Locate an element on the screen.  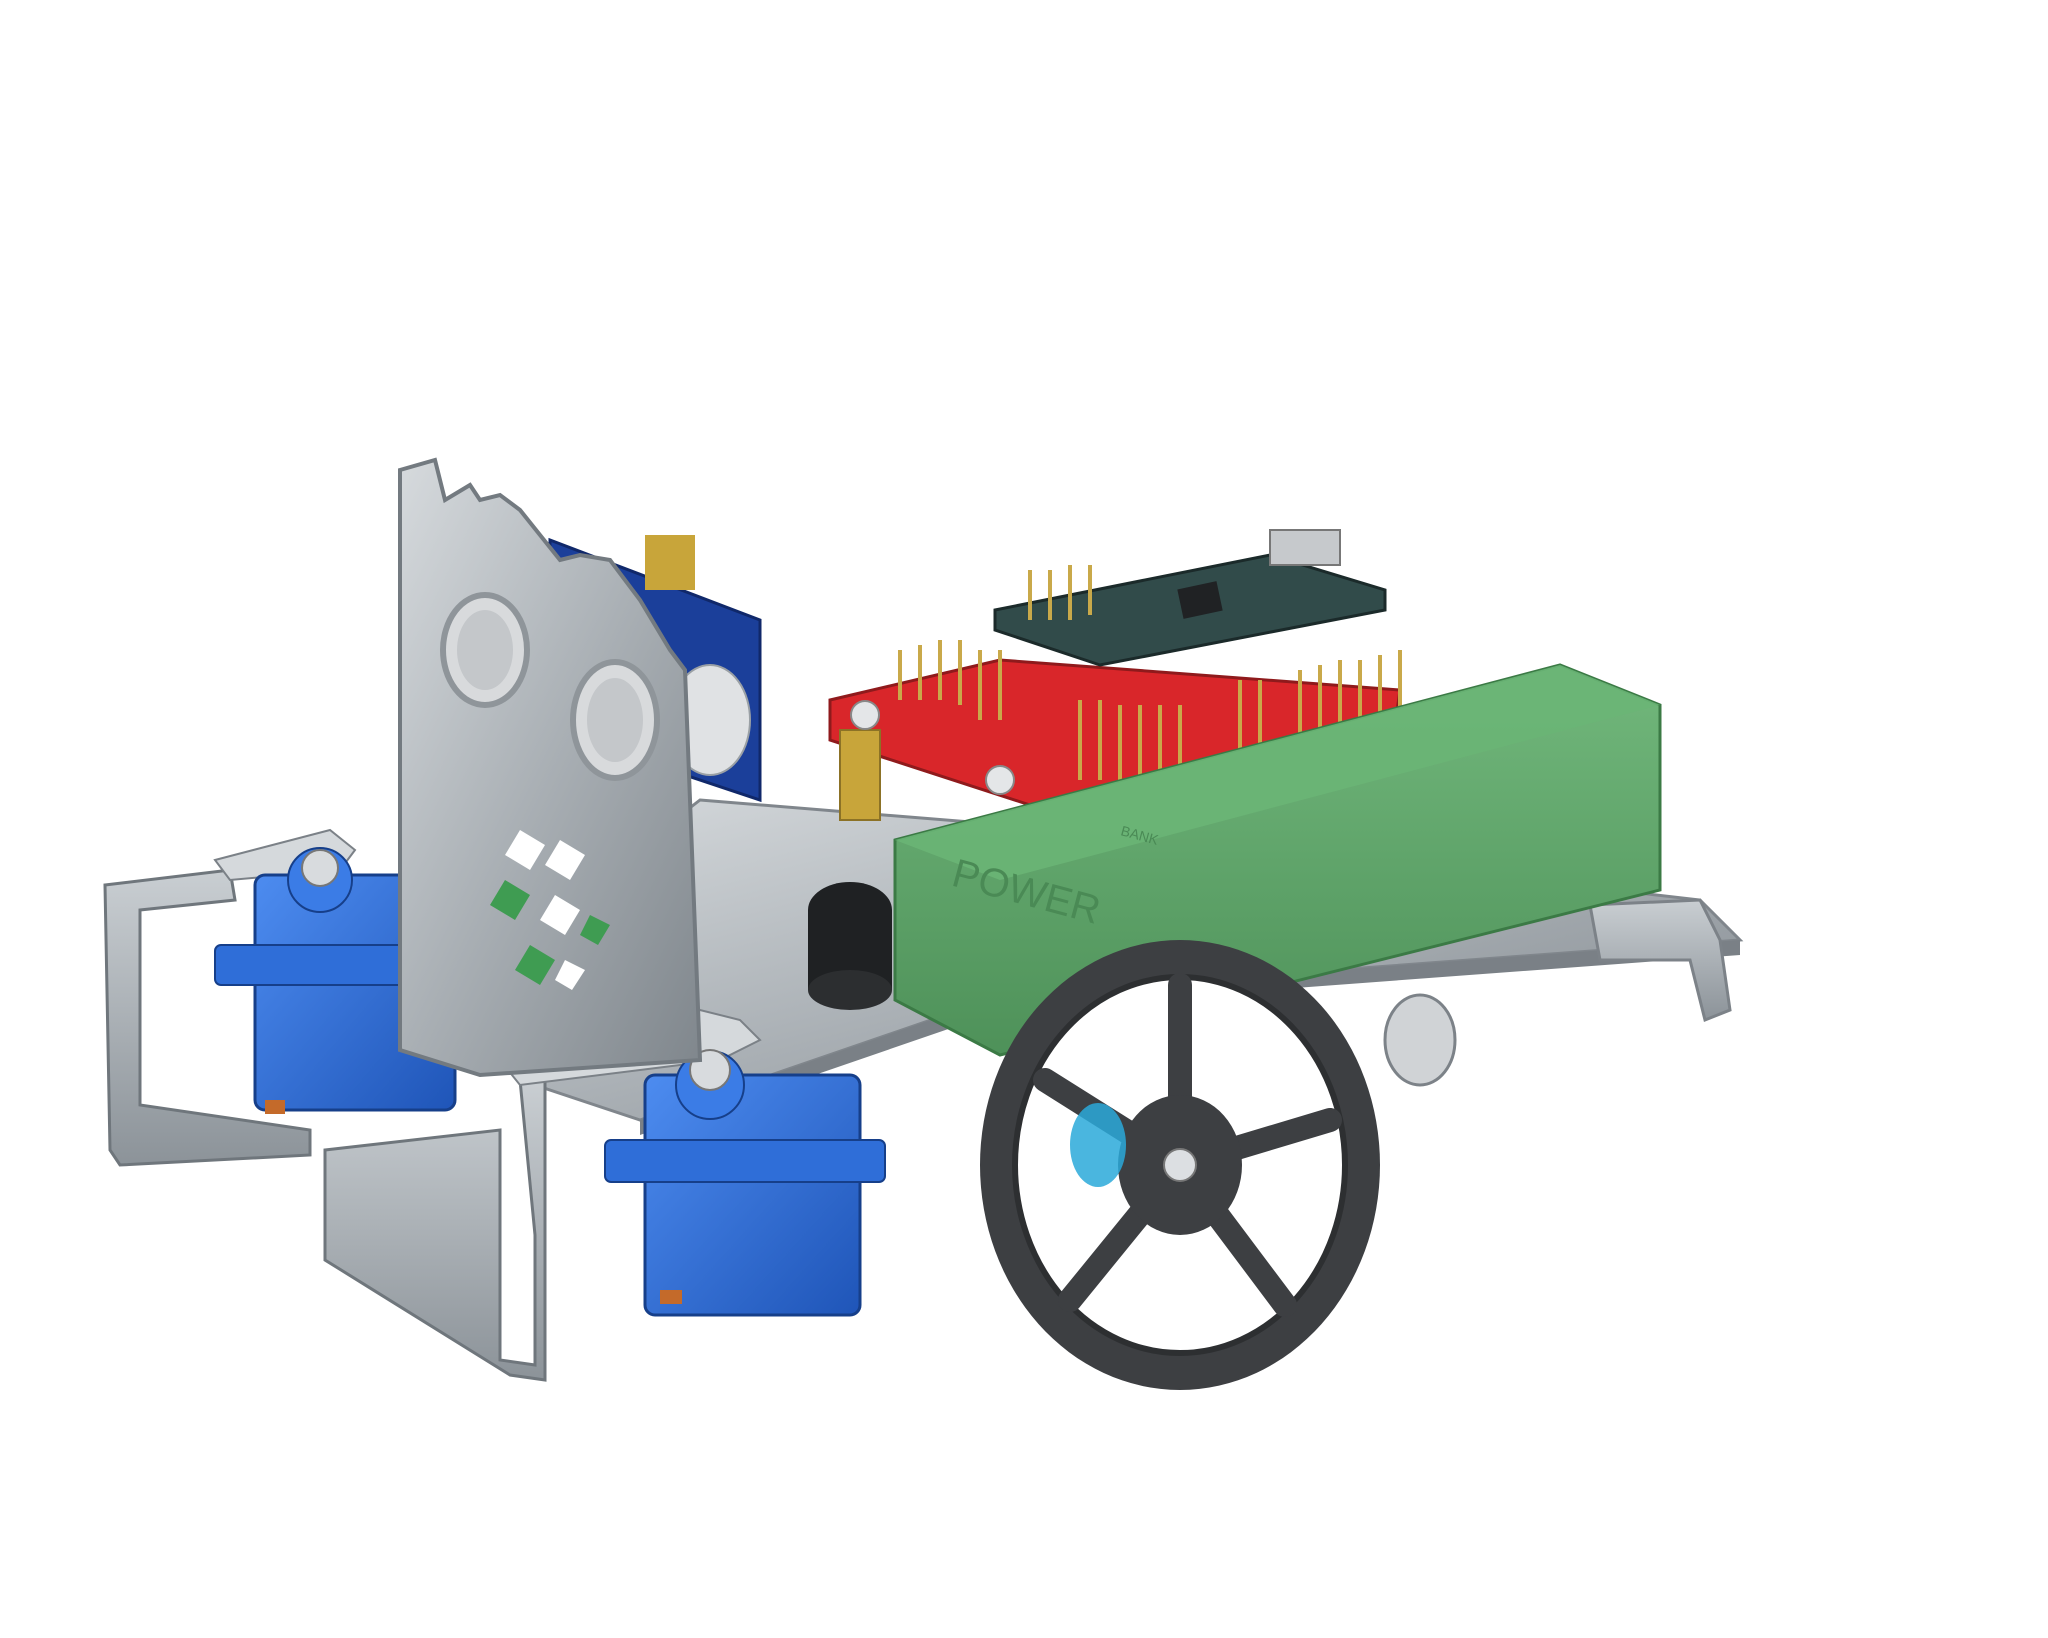
front-bumper-left is located at coordinates (325, 1125).